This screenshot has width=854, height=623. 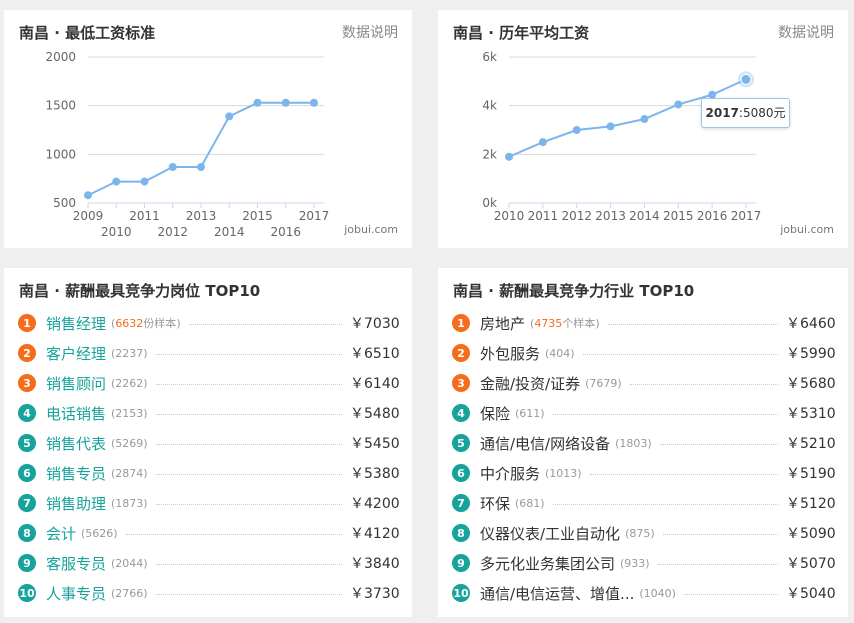 I want to click on top_jobs-name: 销售代表, so click(x=76, y=443).